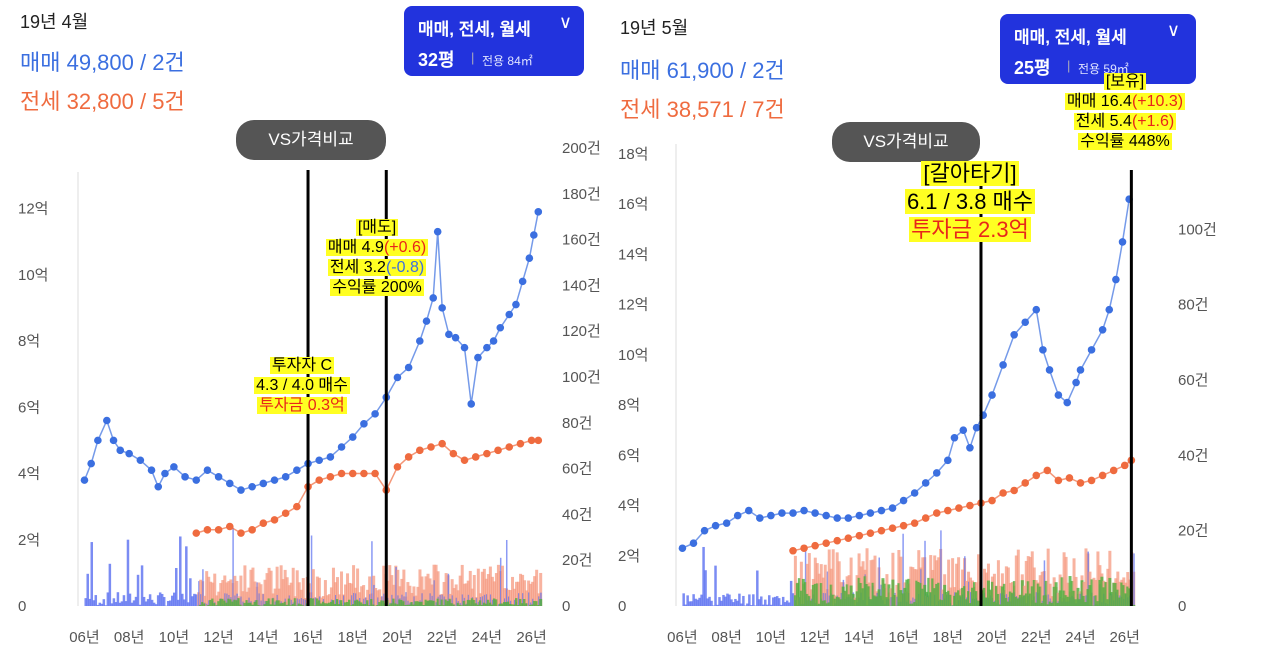 The width and height of the screenshot is (1288, 667). Describe the element at coordinates (33, 275) in the screenshot. I see `y-tick-label: 10억` at that location.